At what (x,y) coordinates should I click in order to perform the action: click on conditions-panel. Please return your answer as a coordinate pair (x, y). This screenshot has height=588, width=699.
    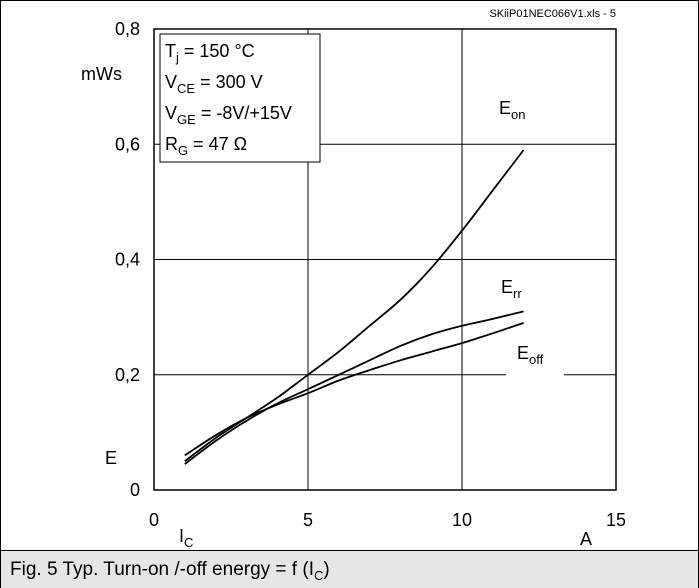
    Looking at the image, I should click on (240, 98).